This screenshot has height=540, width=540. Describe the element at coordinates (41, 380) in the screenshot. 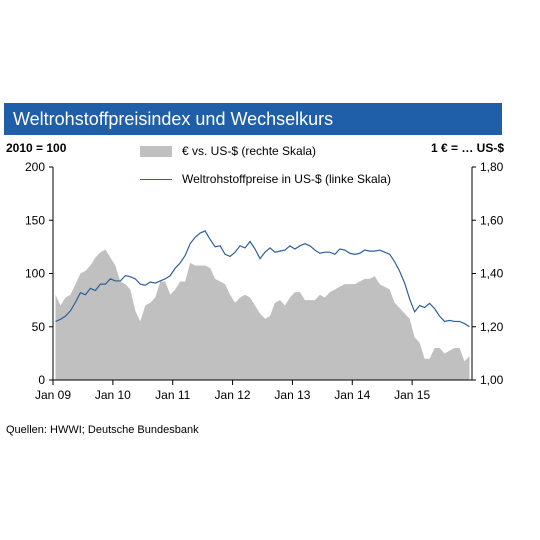

I see `left-tick-label: 0` at that location.